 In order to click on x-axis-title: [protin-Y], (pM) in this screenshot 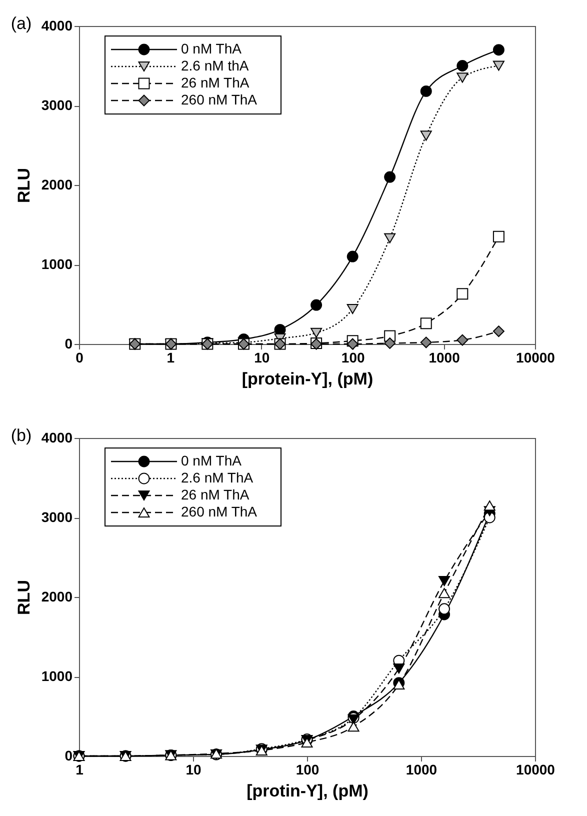, I will do `click(307, 791)`.